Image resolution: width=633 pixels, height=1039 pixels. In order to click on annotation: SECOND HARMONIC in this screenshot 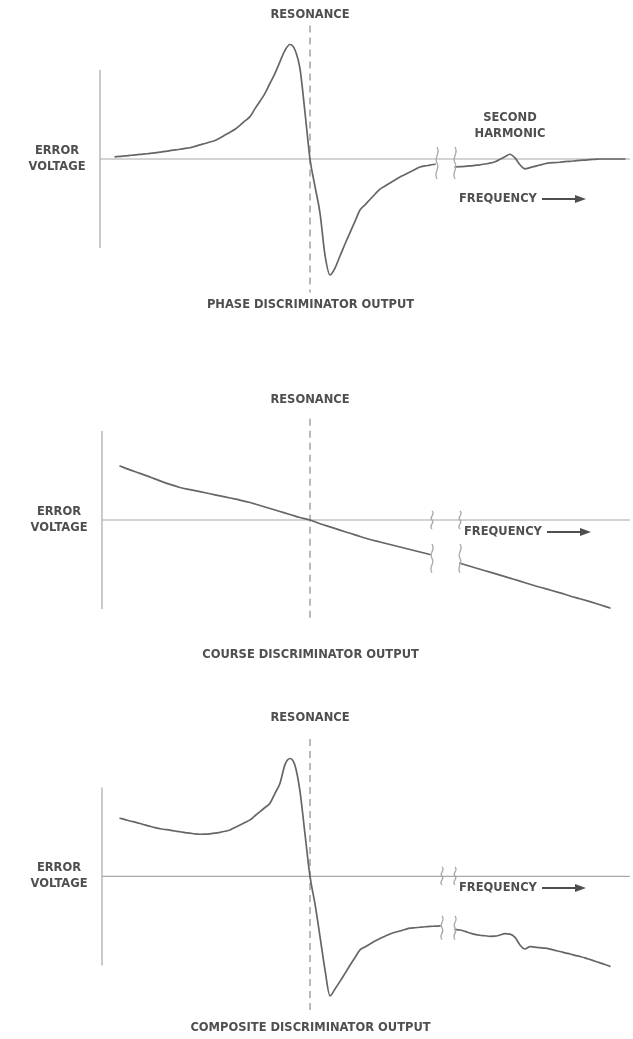, I will do `click(510, 125)`.